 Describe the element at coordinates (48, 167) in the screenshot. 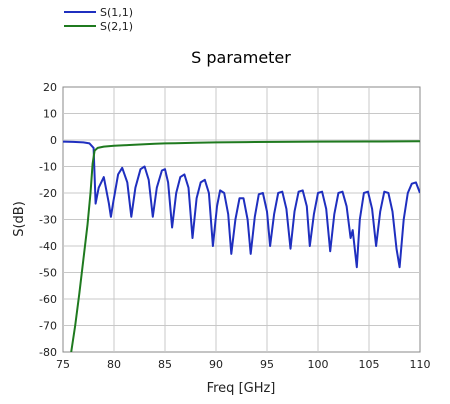

I see `y-tick-label: -10` at that location.